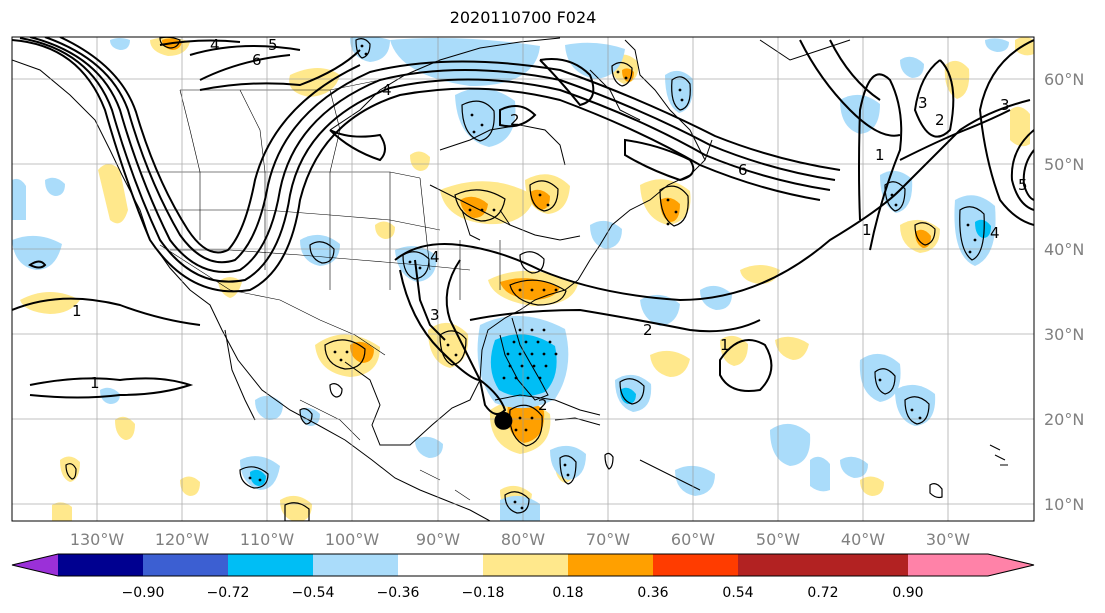  I want to click on lat-label: 20°N, so click(1064, 419).